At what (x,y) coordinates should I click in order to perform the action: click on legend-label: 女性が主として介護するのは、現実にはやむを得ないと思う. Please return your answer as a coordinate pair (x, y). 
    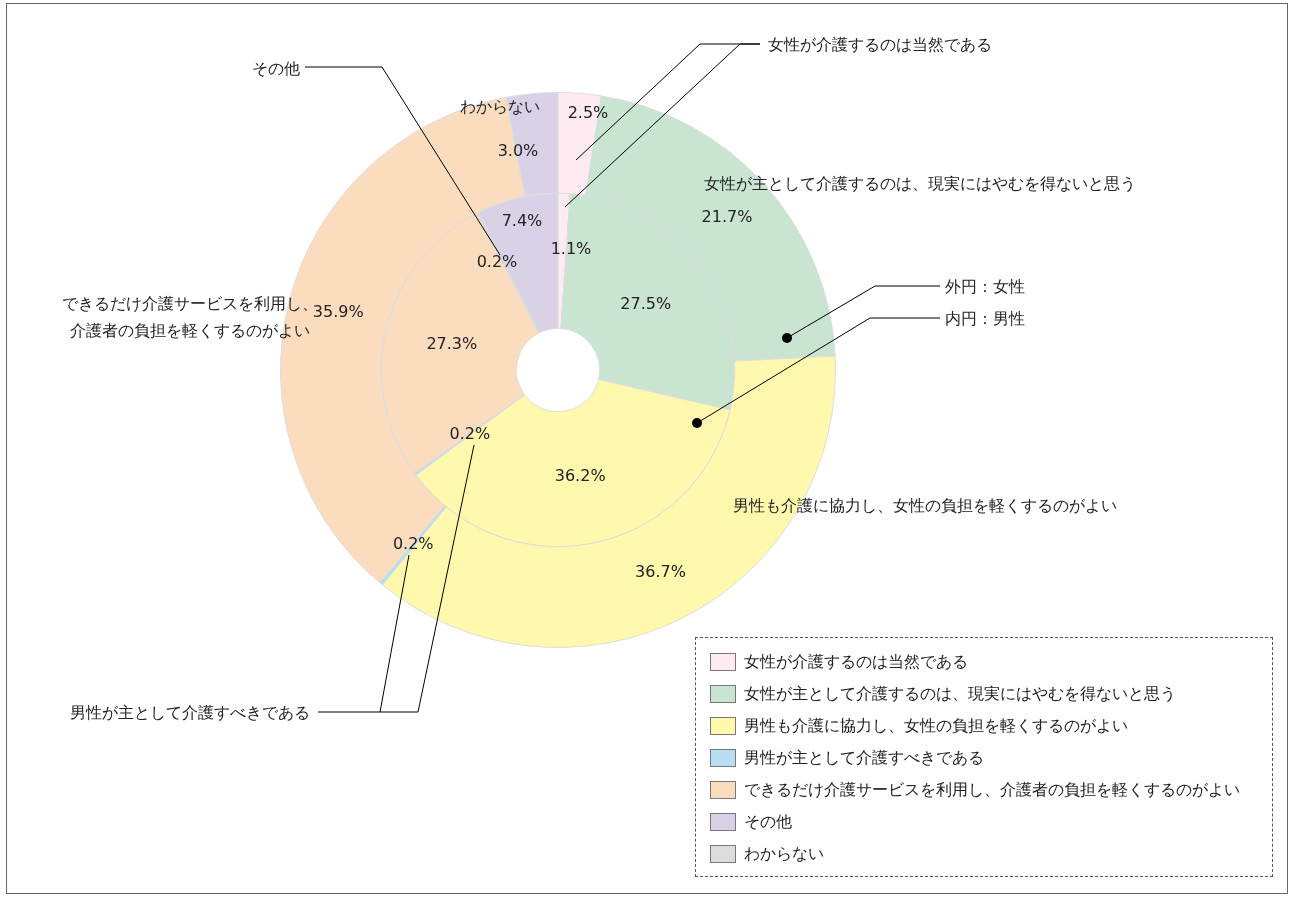
    Looking at the image, I should click on (960, 694).